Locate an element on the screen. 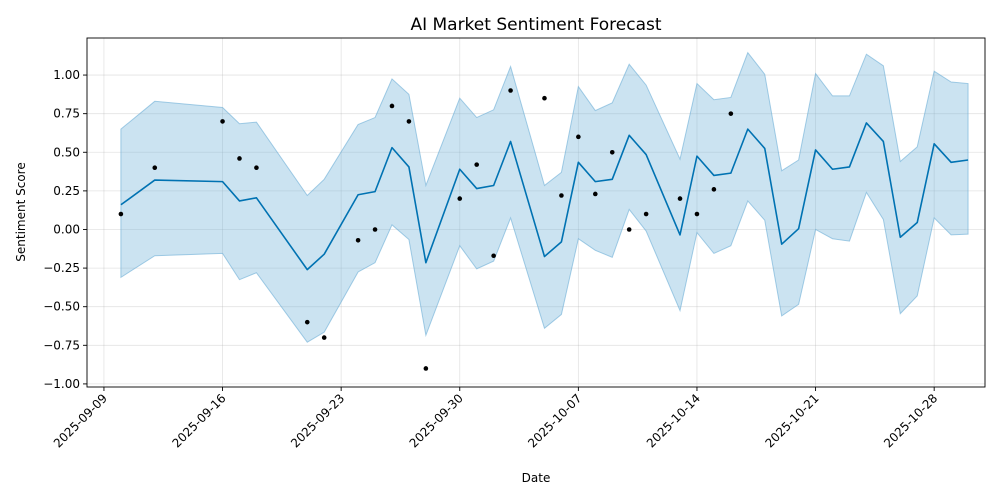  y-axis: 1.00 0.75 0.50 0.25 0.00 −0.25 −0.50 −0.75 −1.00 is located at coordinates (65, 229).